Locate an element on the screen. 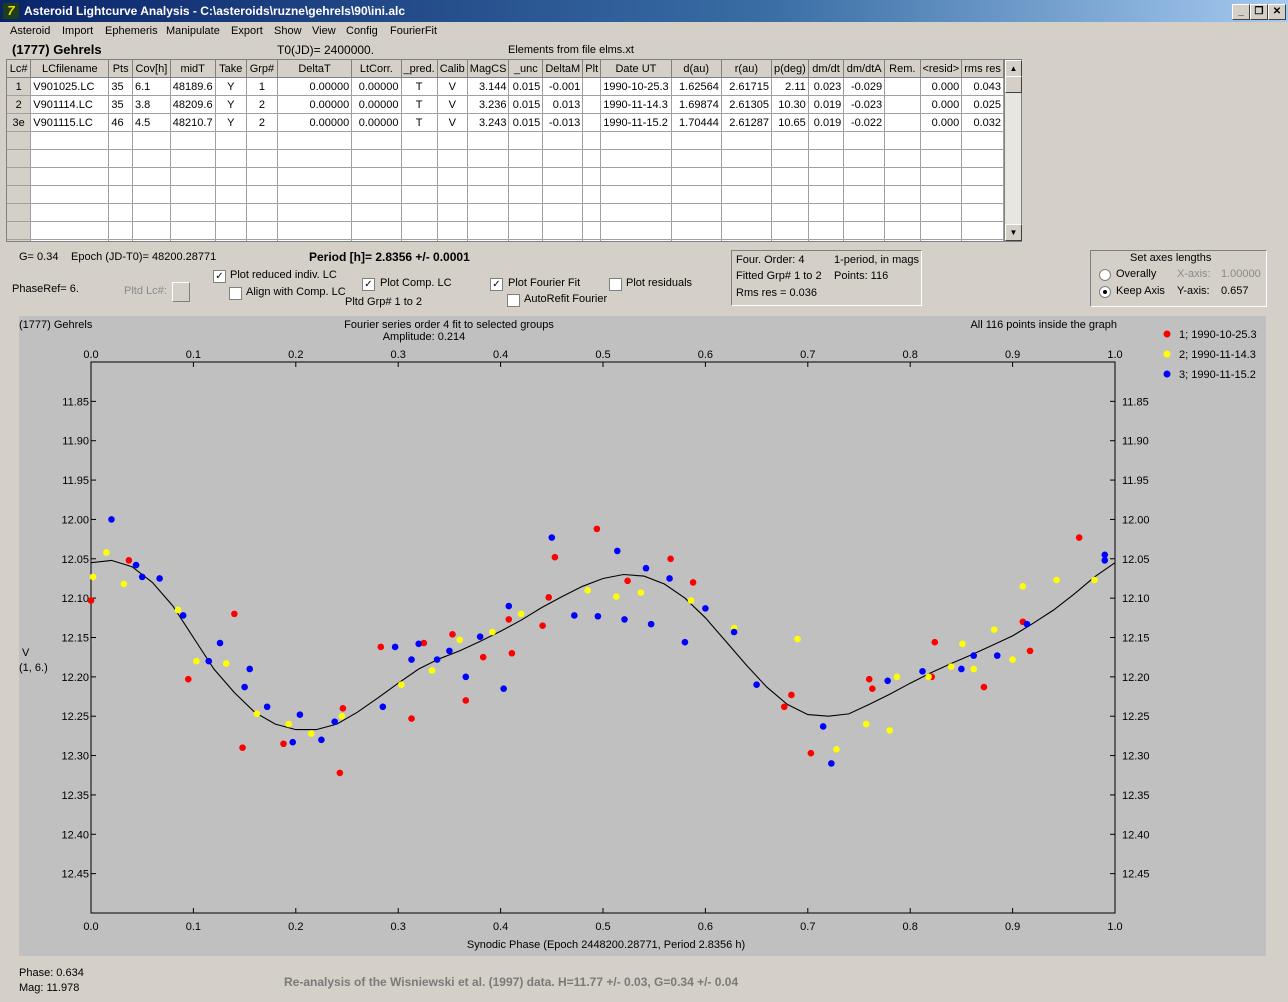 This screenshot has width=1288, height=1002. plot-reduced-checkbox: ✓ is located at coordinates (219, 276).